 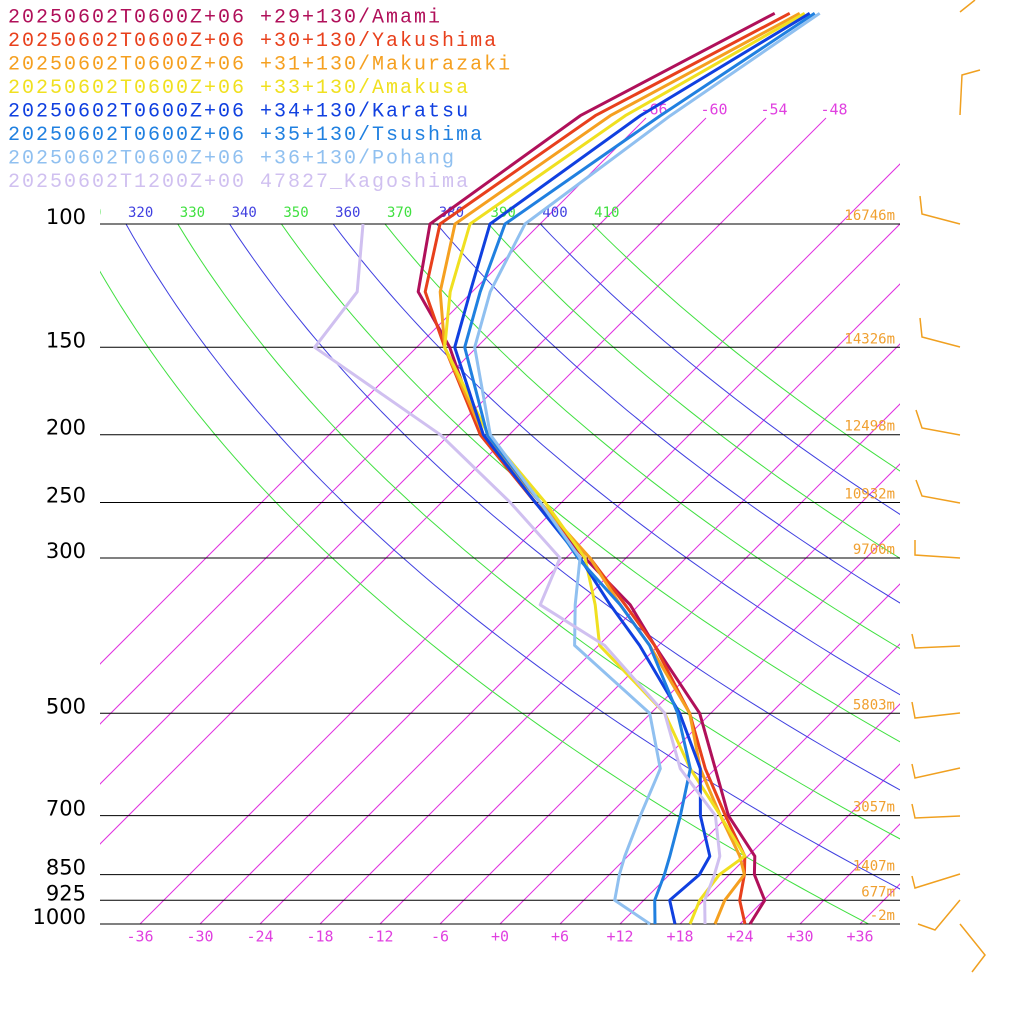 What do you see at coordinates (773, 110) in the screenshot?
I see `isotherm-label: -54` at bounding box center [773, 110].